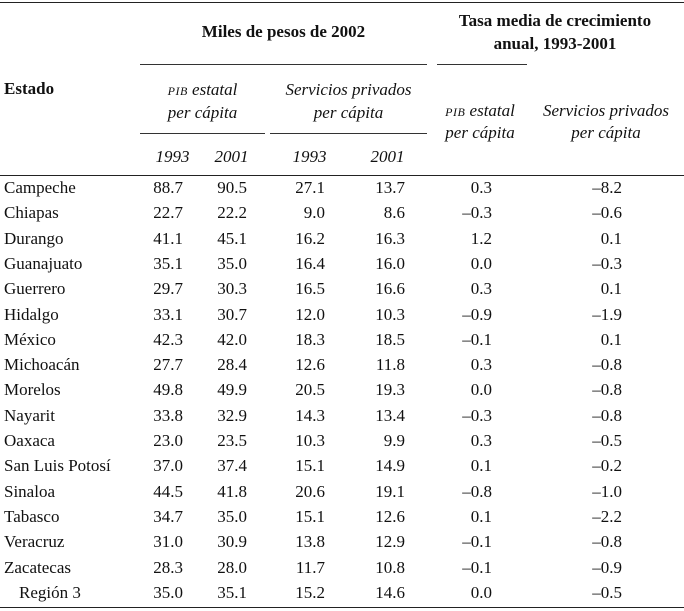 This screenshot has width=684, height=611. I want to click on cell-pib2001: 28.4, so click(232, 365).